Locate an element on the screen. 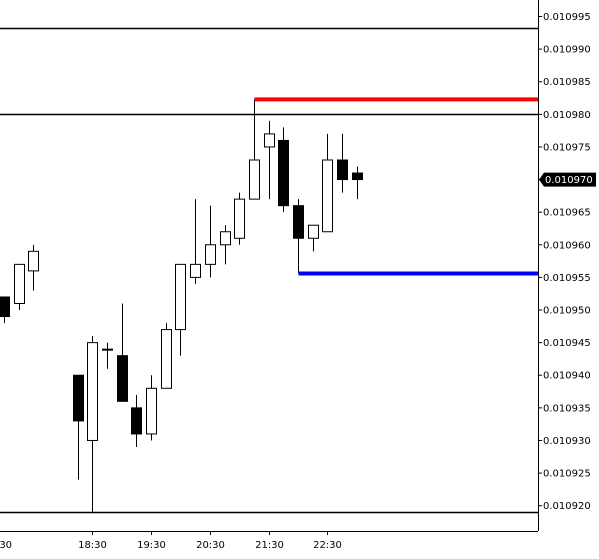 The image size is (599, 559). x-tick-label-partial: :30 is located at coordinates (6, 545).